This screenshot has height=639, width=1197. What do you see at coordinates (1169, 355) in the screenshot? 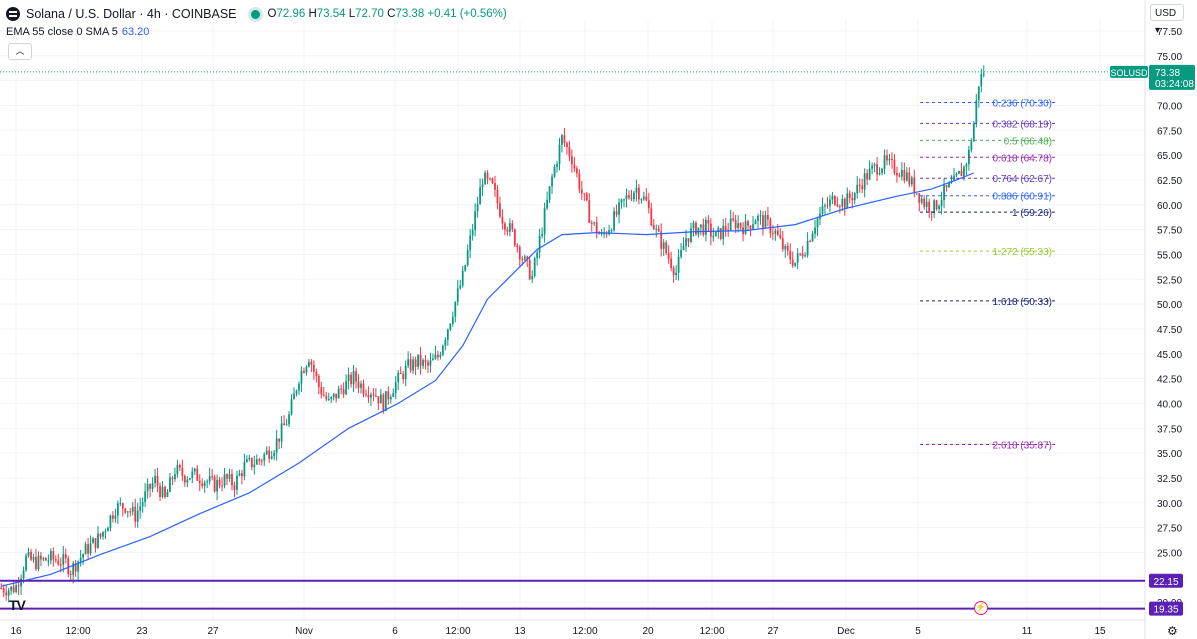
I see `y-tick-label: 45.00` at bounding box center [1169, 355].